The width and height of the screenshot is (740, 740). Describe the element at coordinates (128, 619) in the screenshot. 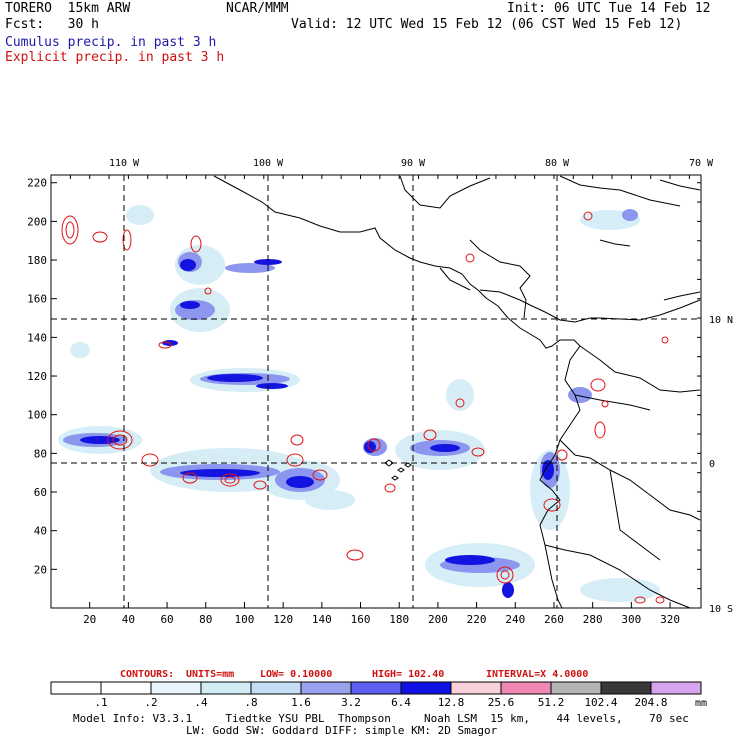

I see `x-tick-label: 40` at that location.